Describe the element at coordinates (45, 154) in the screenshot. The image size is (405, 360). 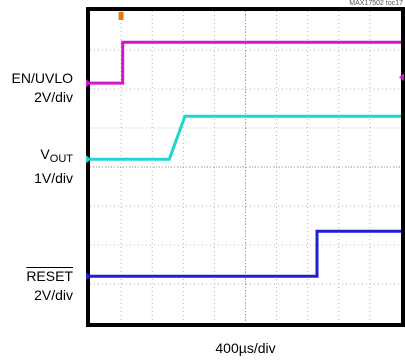
I see `vout-name-main: V` at that location.